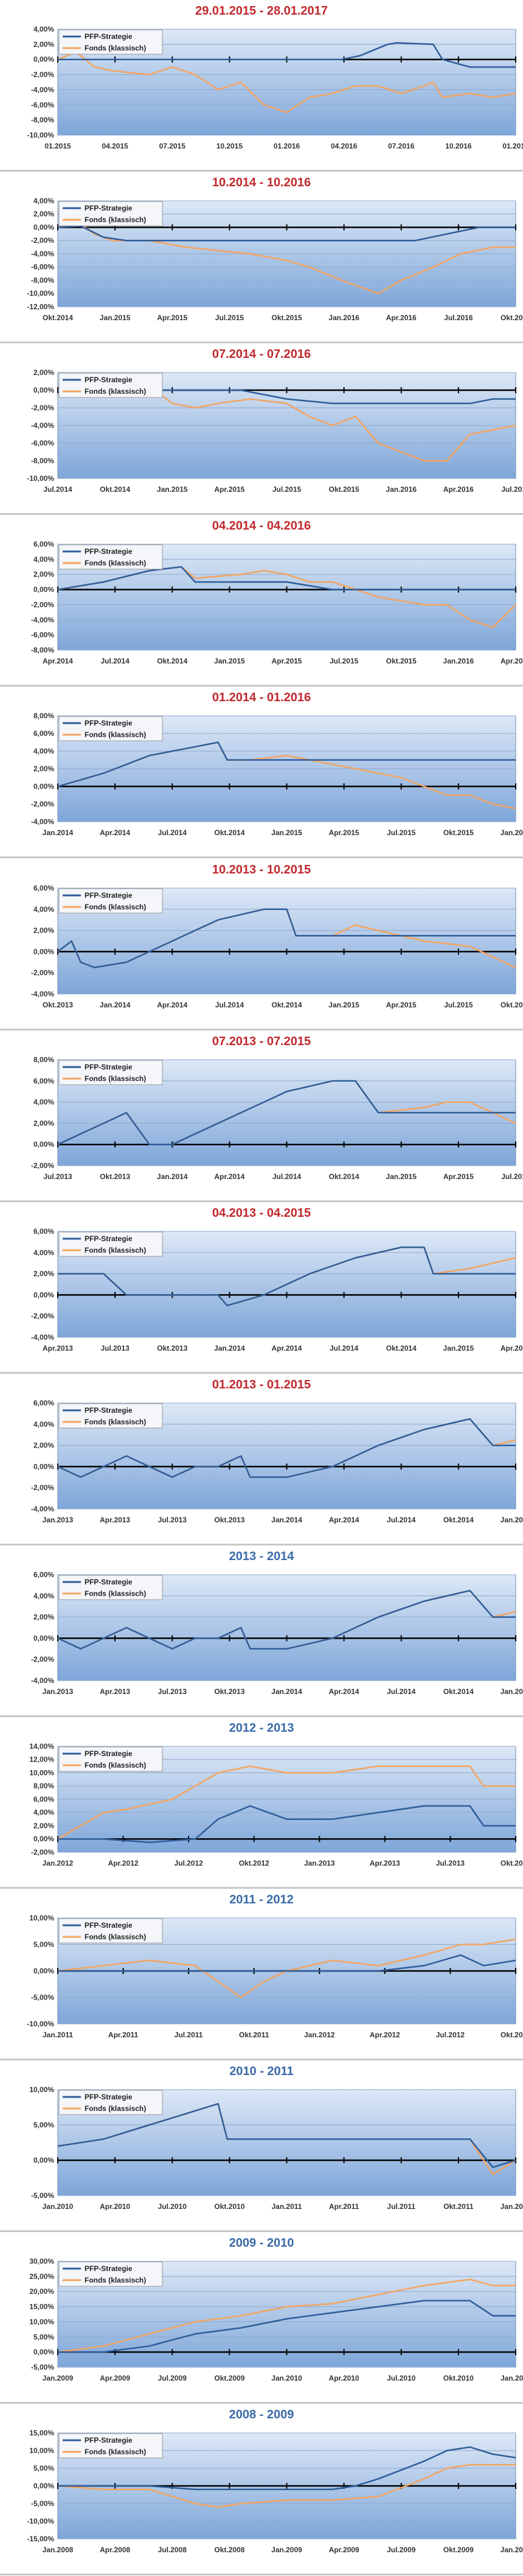 This screenshot has height=2576, width=523. What do you see at coordinates (261, 11) in the screenshot?
I see `chart-title: 29.01.2015 - 28.01.2017` at bounding box center [261, 11].